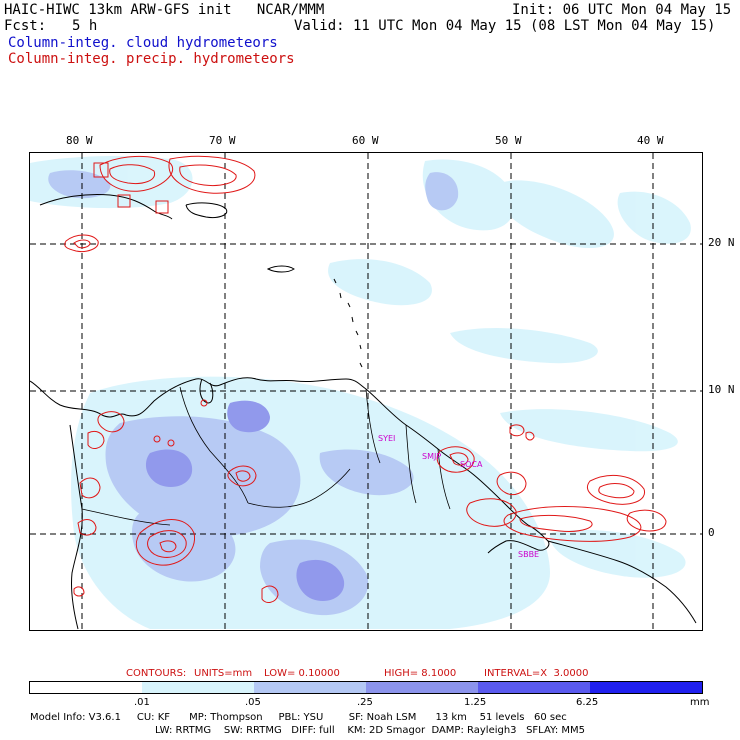 This screenshot has width=740, height=740. What do you see at coordinates (302, 673) in the screenshot?
I see `contours-low: LOW= 0.10000` at bounding box center [302, 673].